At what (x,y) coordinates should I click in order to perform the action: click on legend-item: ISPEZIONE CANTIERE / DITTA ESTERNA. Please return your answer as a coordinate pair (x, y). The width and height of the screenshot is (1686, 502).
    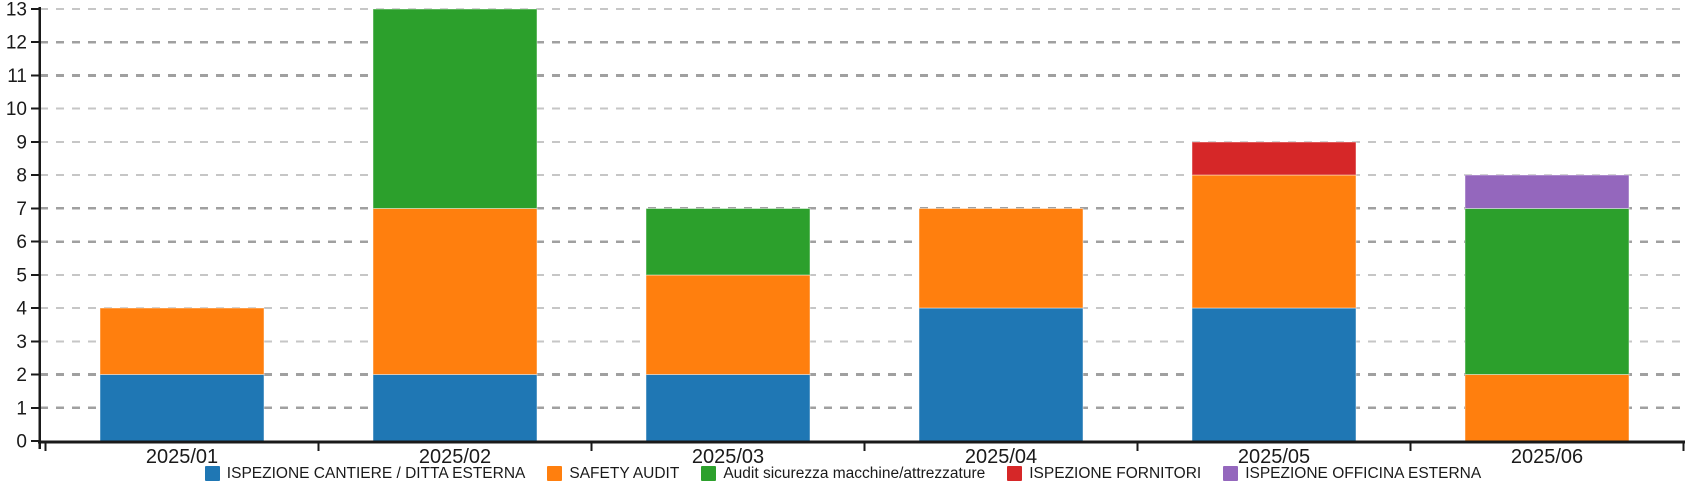
    Looking at the image, I should click on (365, 473).